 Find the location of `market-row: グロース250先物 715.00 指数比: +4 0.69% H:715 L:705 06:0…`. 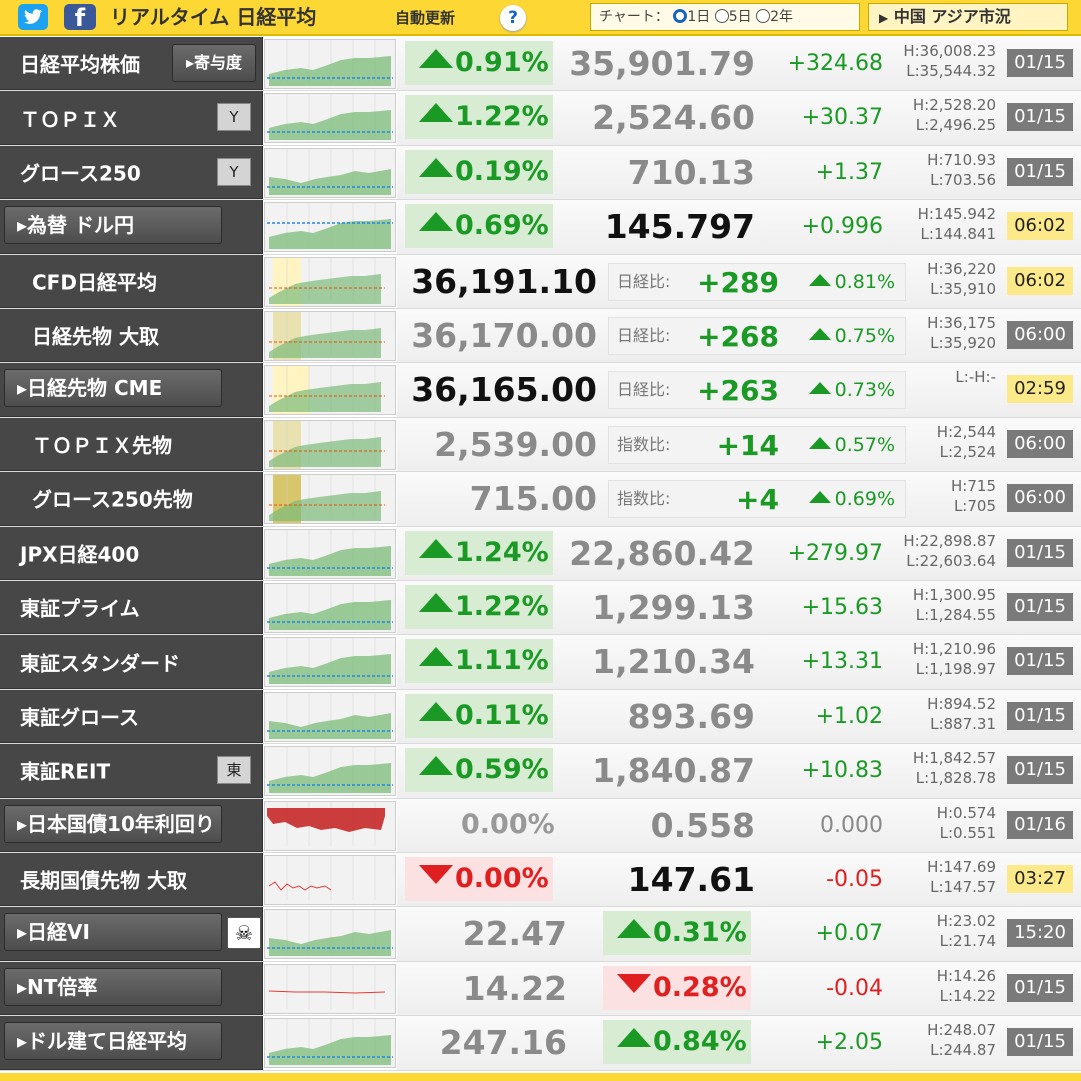

market-row: グロース250先物 715.00 指数比: +4 0.69% H:715 L:705 06:0… is located at coordinates (540, 499).